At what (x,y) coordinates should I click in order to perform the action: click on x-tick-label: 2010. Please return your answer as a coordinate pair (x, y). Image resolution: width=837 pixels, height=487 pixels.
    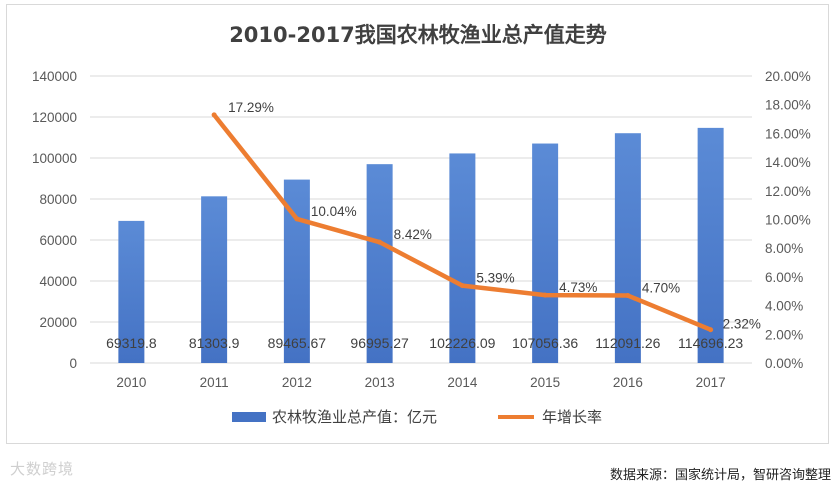
    Looking at the image, I should click on (131, 382).